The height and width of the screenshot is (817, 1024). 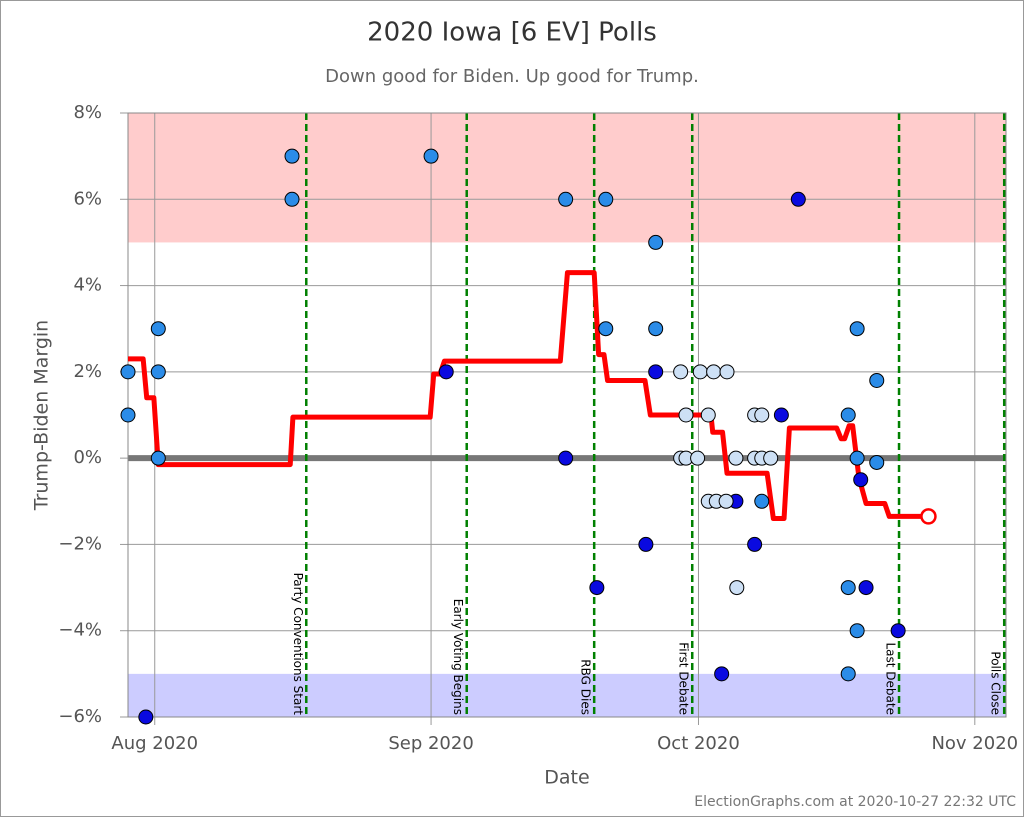 What do you see at coordinates (87, 198) in the screenshot?
I see `y-tick-label: 6%` at bounding box center [87, 198].